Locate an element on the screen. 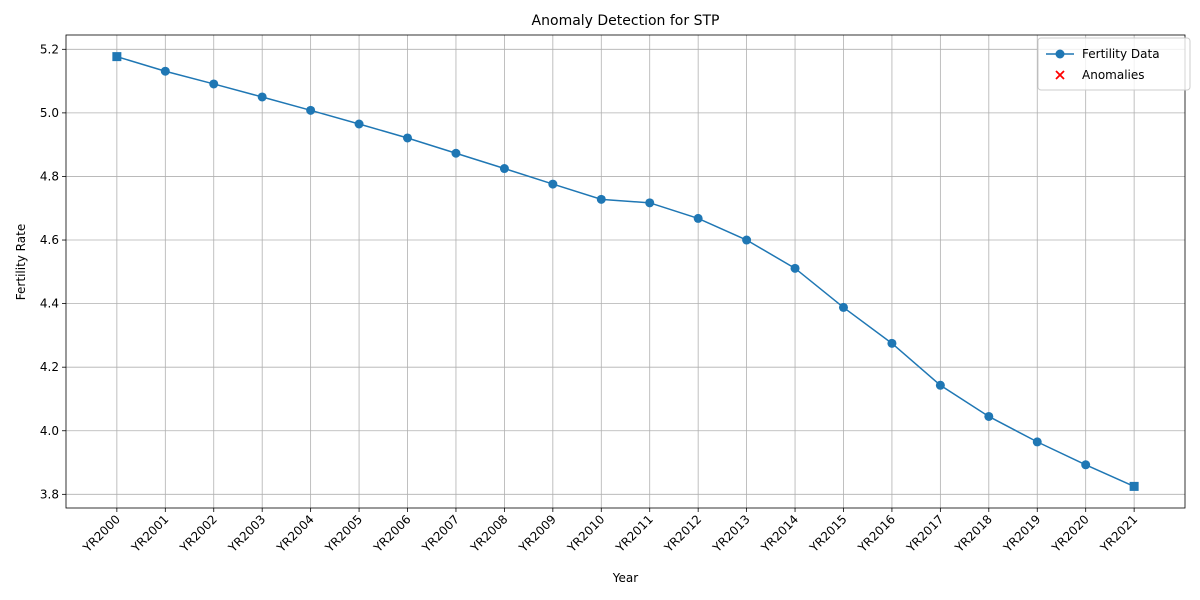 The image size is (1200, 600). y-tick-label: 4.2 is located at coordinates (49, 367).